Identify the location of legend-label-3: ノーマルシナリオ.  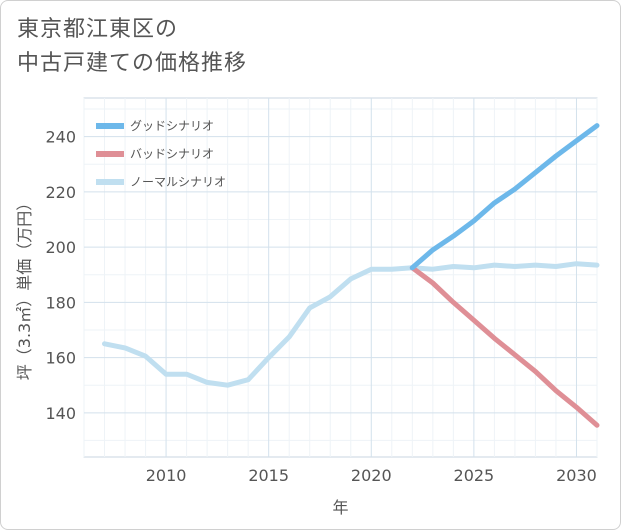
(178, 182).